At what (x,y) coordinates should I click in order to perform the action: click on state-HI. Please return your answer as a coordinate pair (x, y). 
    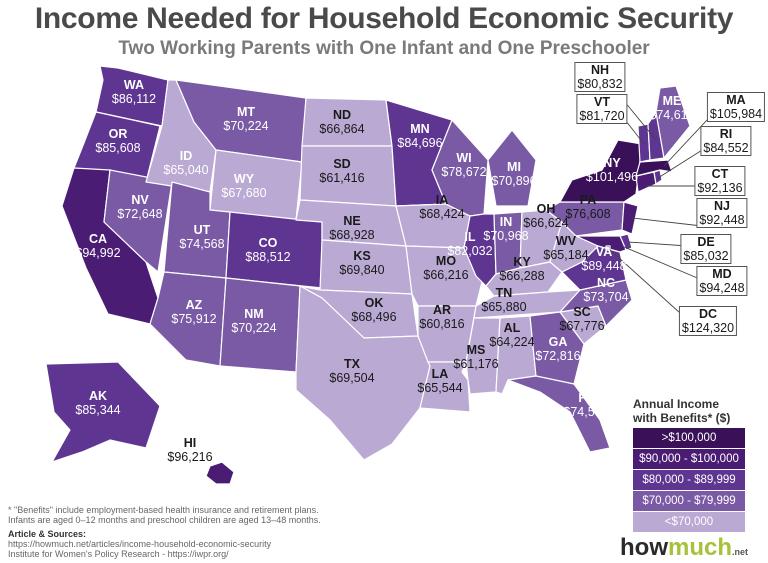
    Looking at the image, I should click on (220, 473).